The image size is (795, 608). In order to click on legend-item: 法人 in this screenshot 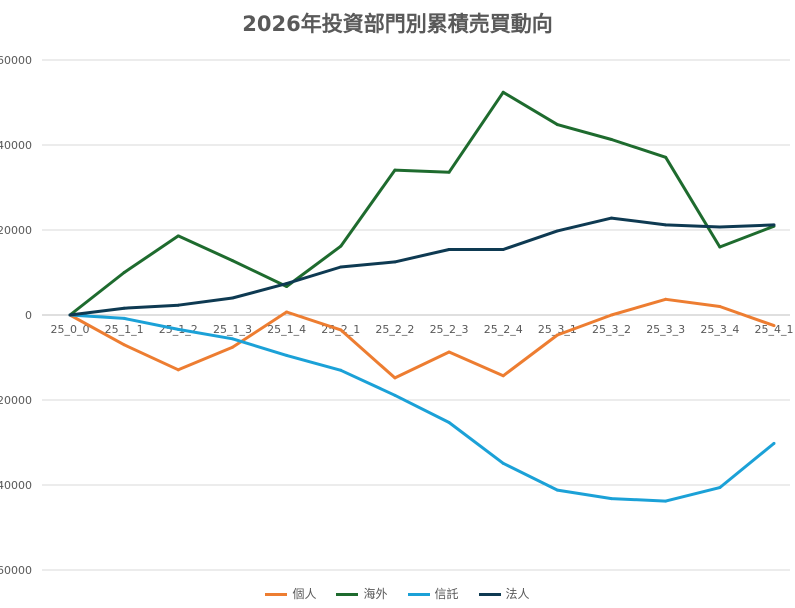, I will do `click(504, 593)`.